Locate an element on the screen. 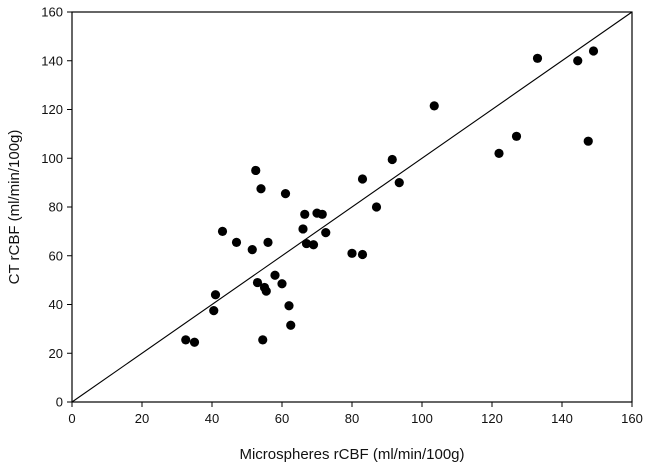  x-tick-label: 0 is located at coordinates (71, 418).